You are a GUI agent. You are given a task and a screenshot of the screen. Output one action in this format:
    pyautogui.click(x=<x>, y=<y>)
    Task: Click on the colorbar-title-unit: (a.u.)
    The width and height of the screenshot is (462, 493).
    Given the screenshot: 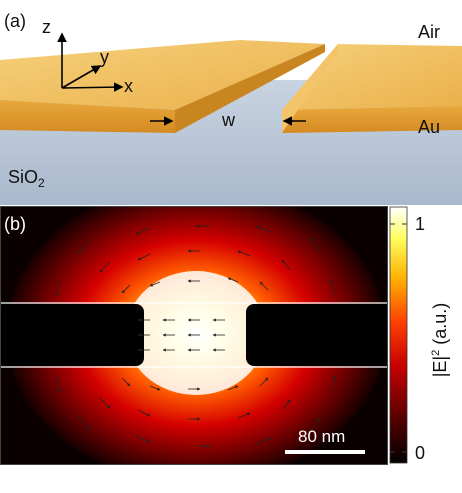 What is the action you would take?
    pyautogui.click(x=440, y=326)
    